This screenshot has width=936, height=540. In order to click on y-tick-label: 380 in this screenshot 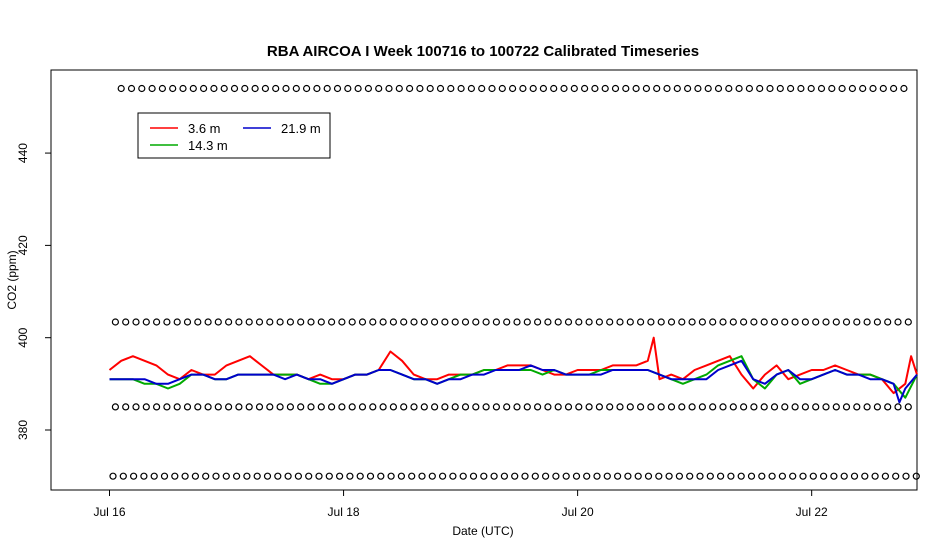, I will do `click(23, 430)`.